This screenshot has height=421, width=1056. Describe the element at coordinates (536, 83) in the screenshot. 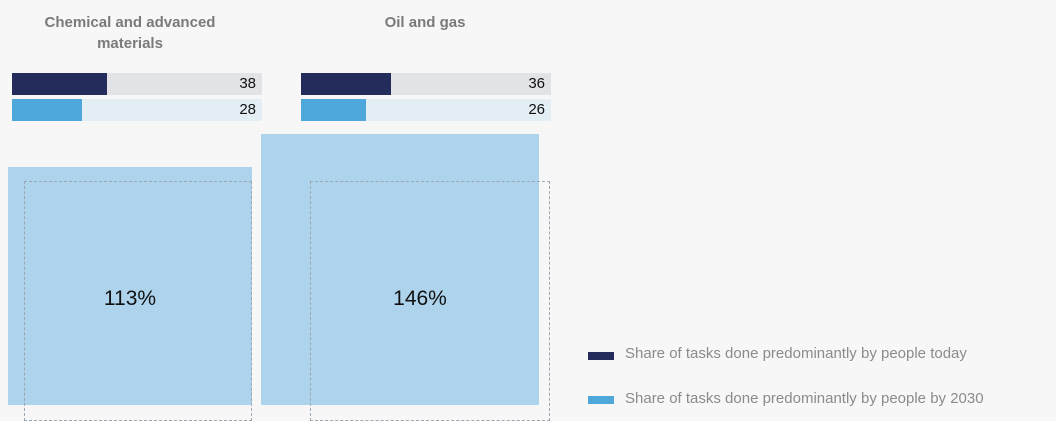

I see `bar-value-today: 36` at that location.